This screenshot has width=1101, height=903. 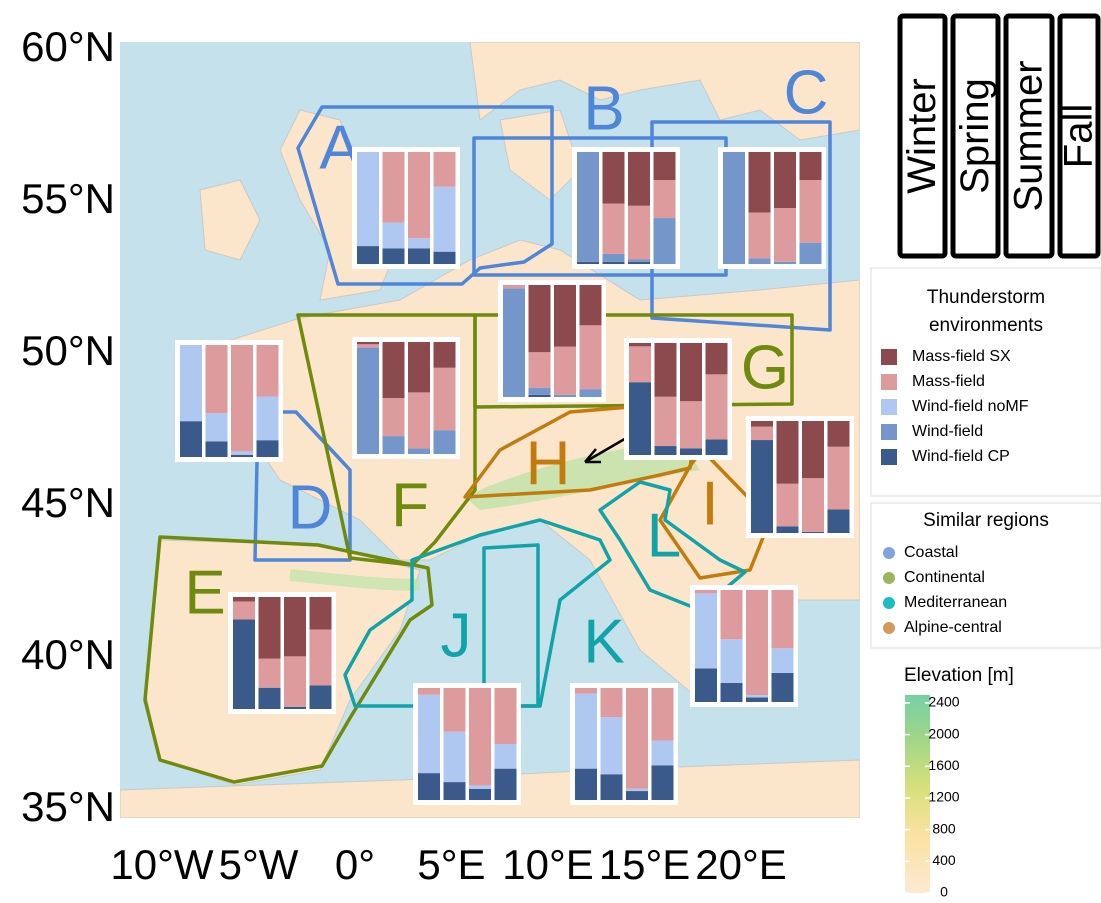 I want to click on lon-label: 5°E, so click(x=451, y=864).